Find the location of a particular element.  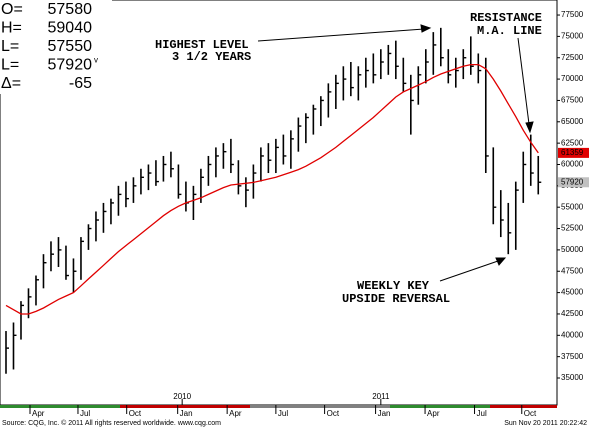

y-tick-label: 77500 is located at coordinates (572, 14).